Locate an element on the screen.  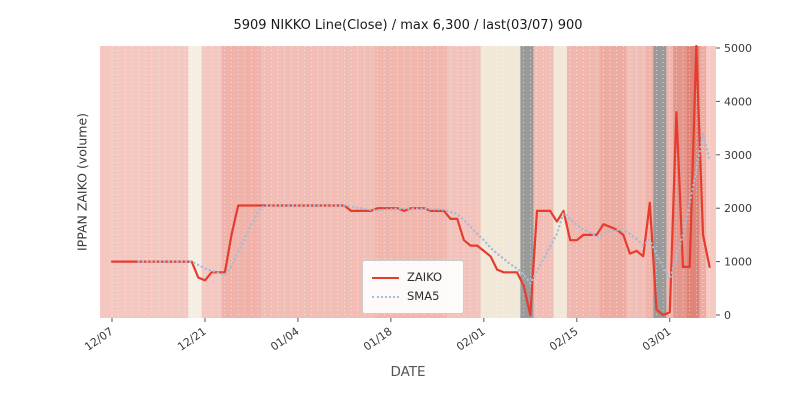
svg-text: 01/04 is located at coordinates (284, 339).